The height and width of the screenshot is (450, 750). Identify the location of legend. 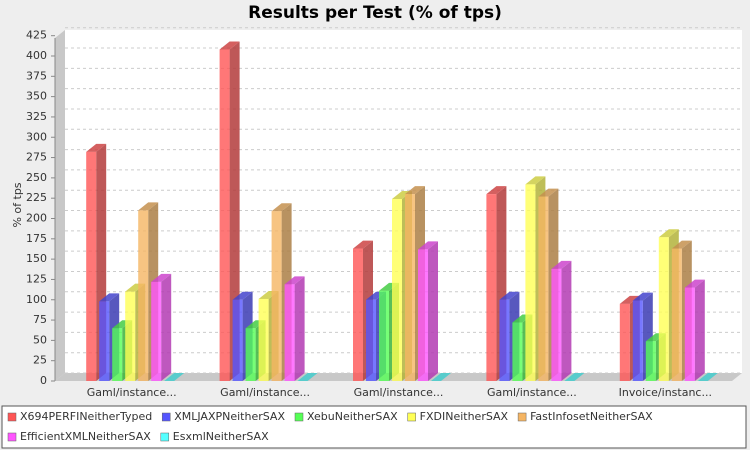
(374, 427).